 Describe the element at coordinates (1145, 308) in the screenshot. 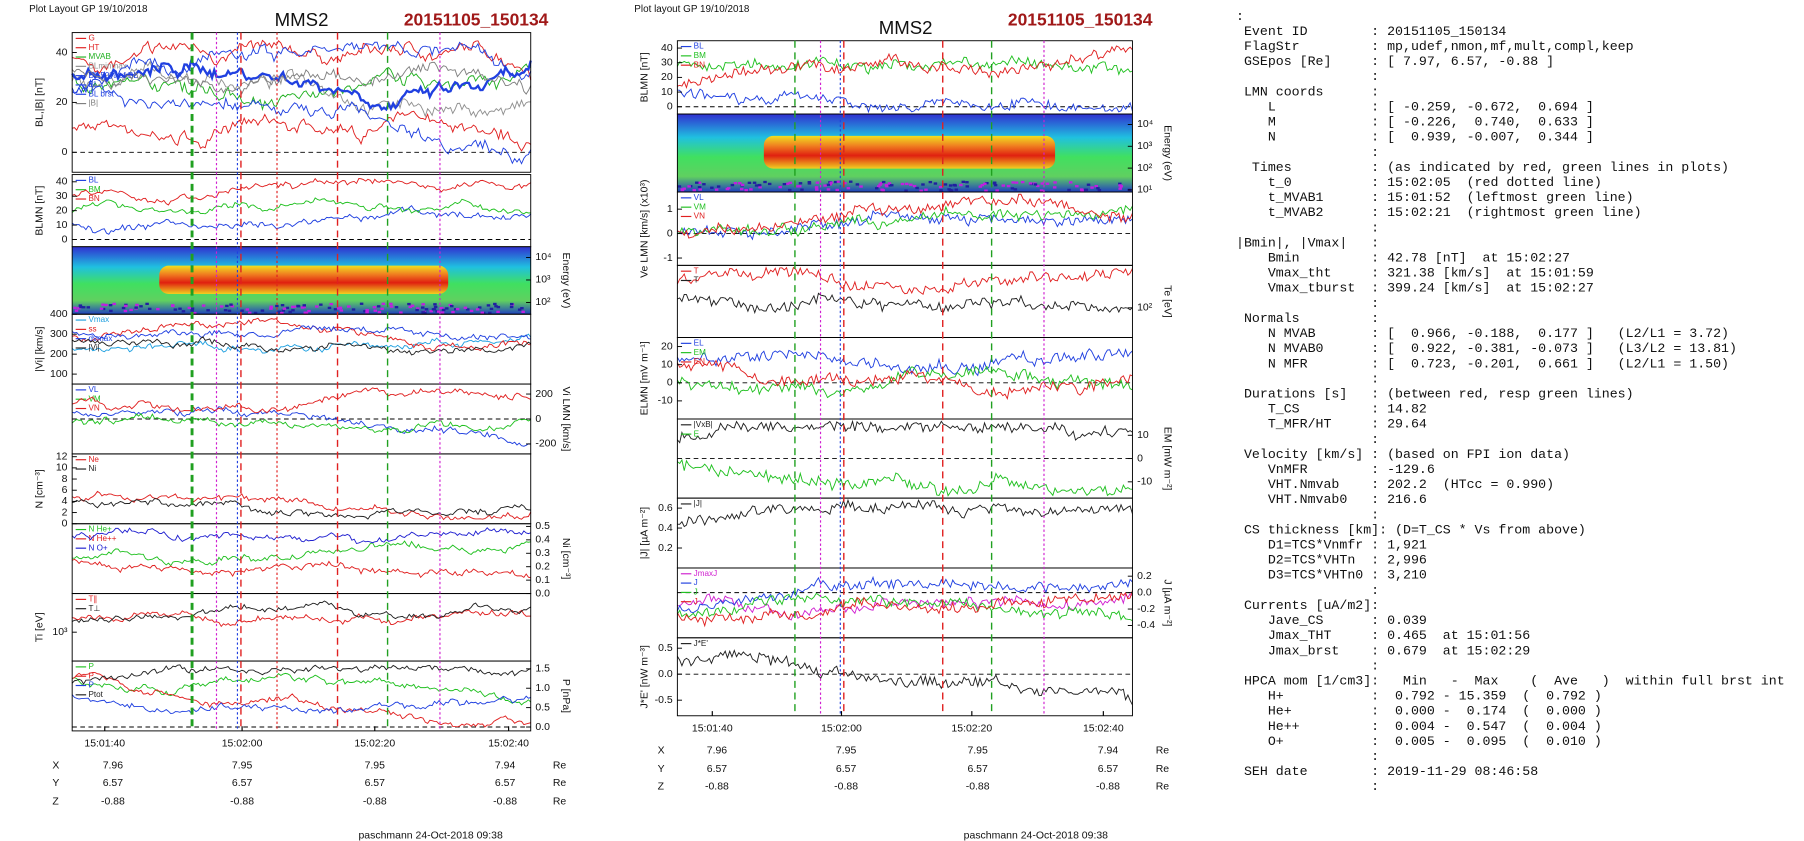

I see `y-tick-label: 10²` at that location.